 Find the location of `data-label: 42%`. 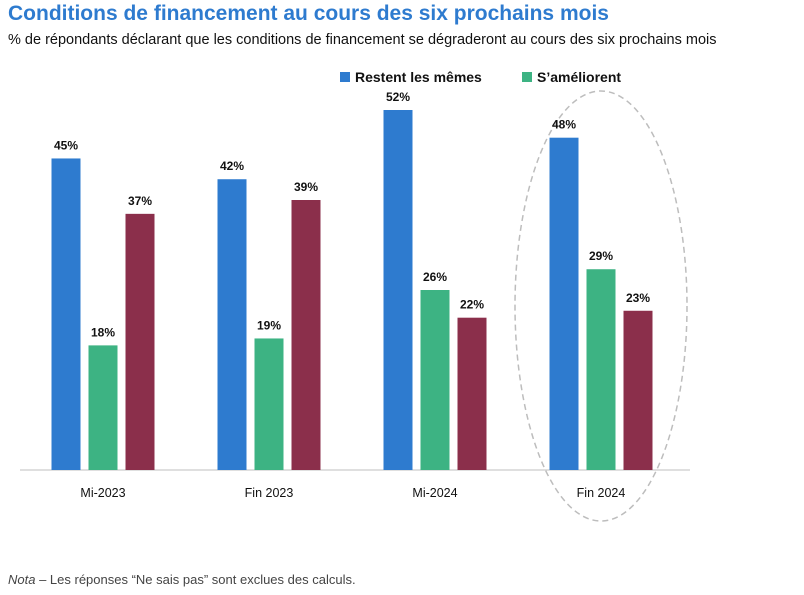

data-label: 42% is located at coordinates (232, 166).